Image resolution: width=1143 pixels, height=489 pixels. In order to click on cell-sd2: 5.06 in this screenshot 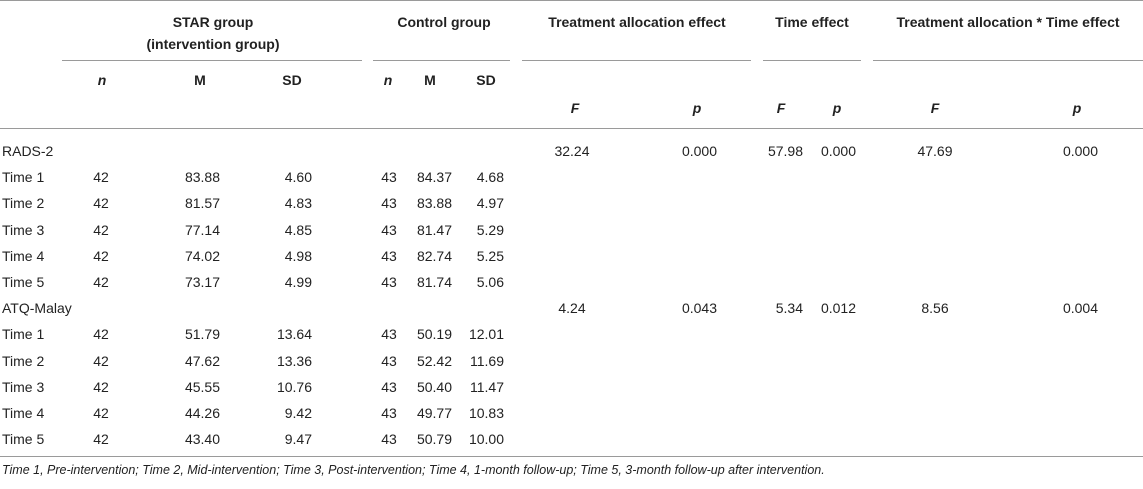, I will do `click(490, 282)`.